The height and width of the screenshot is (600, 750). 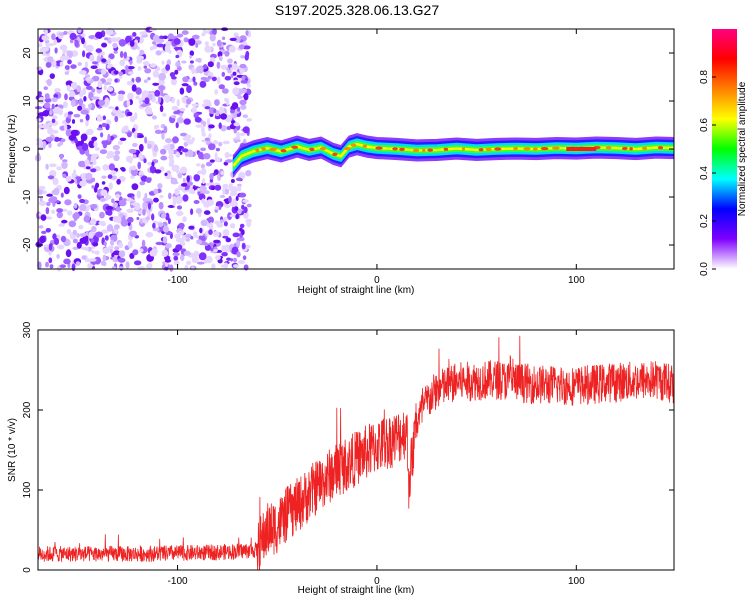 What do you see at coordinates (27, 149) in the screenshot?
I see `y-tick-label: 0` at bounding box center [27, 149].